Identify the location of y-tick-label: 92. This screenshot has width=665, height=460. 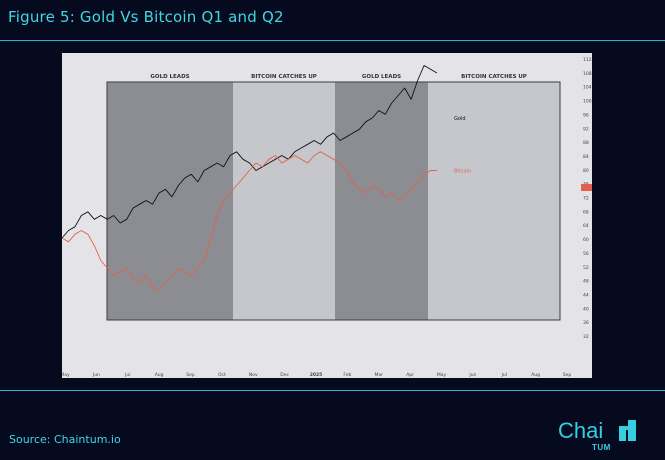
(586, 129).